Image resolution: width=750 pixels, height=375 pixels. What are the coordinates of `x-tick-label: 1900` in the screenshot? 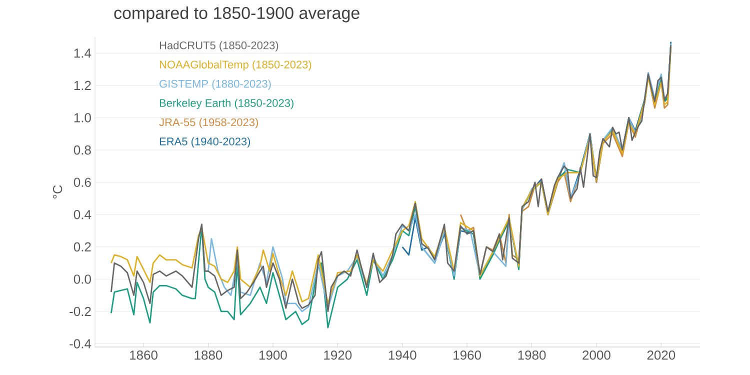 It's located at (273, 355).